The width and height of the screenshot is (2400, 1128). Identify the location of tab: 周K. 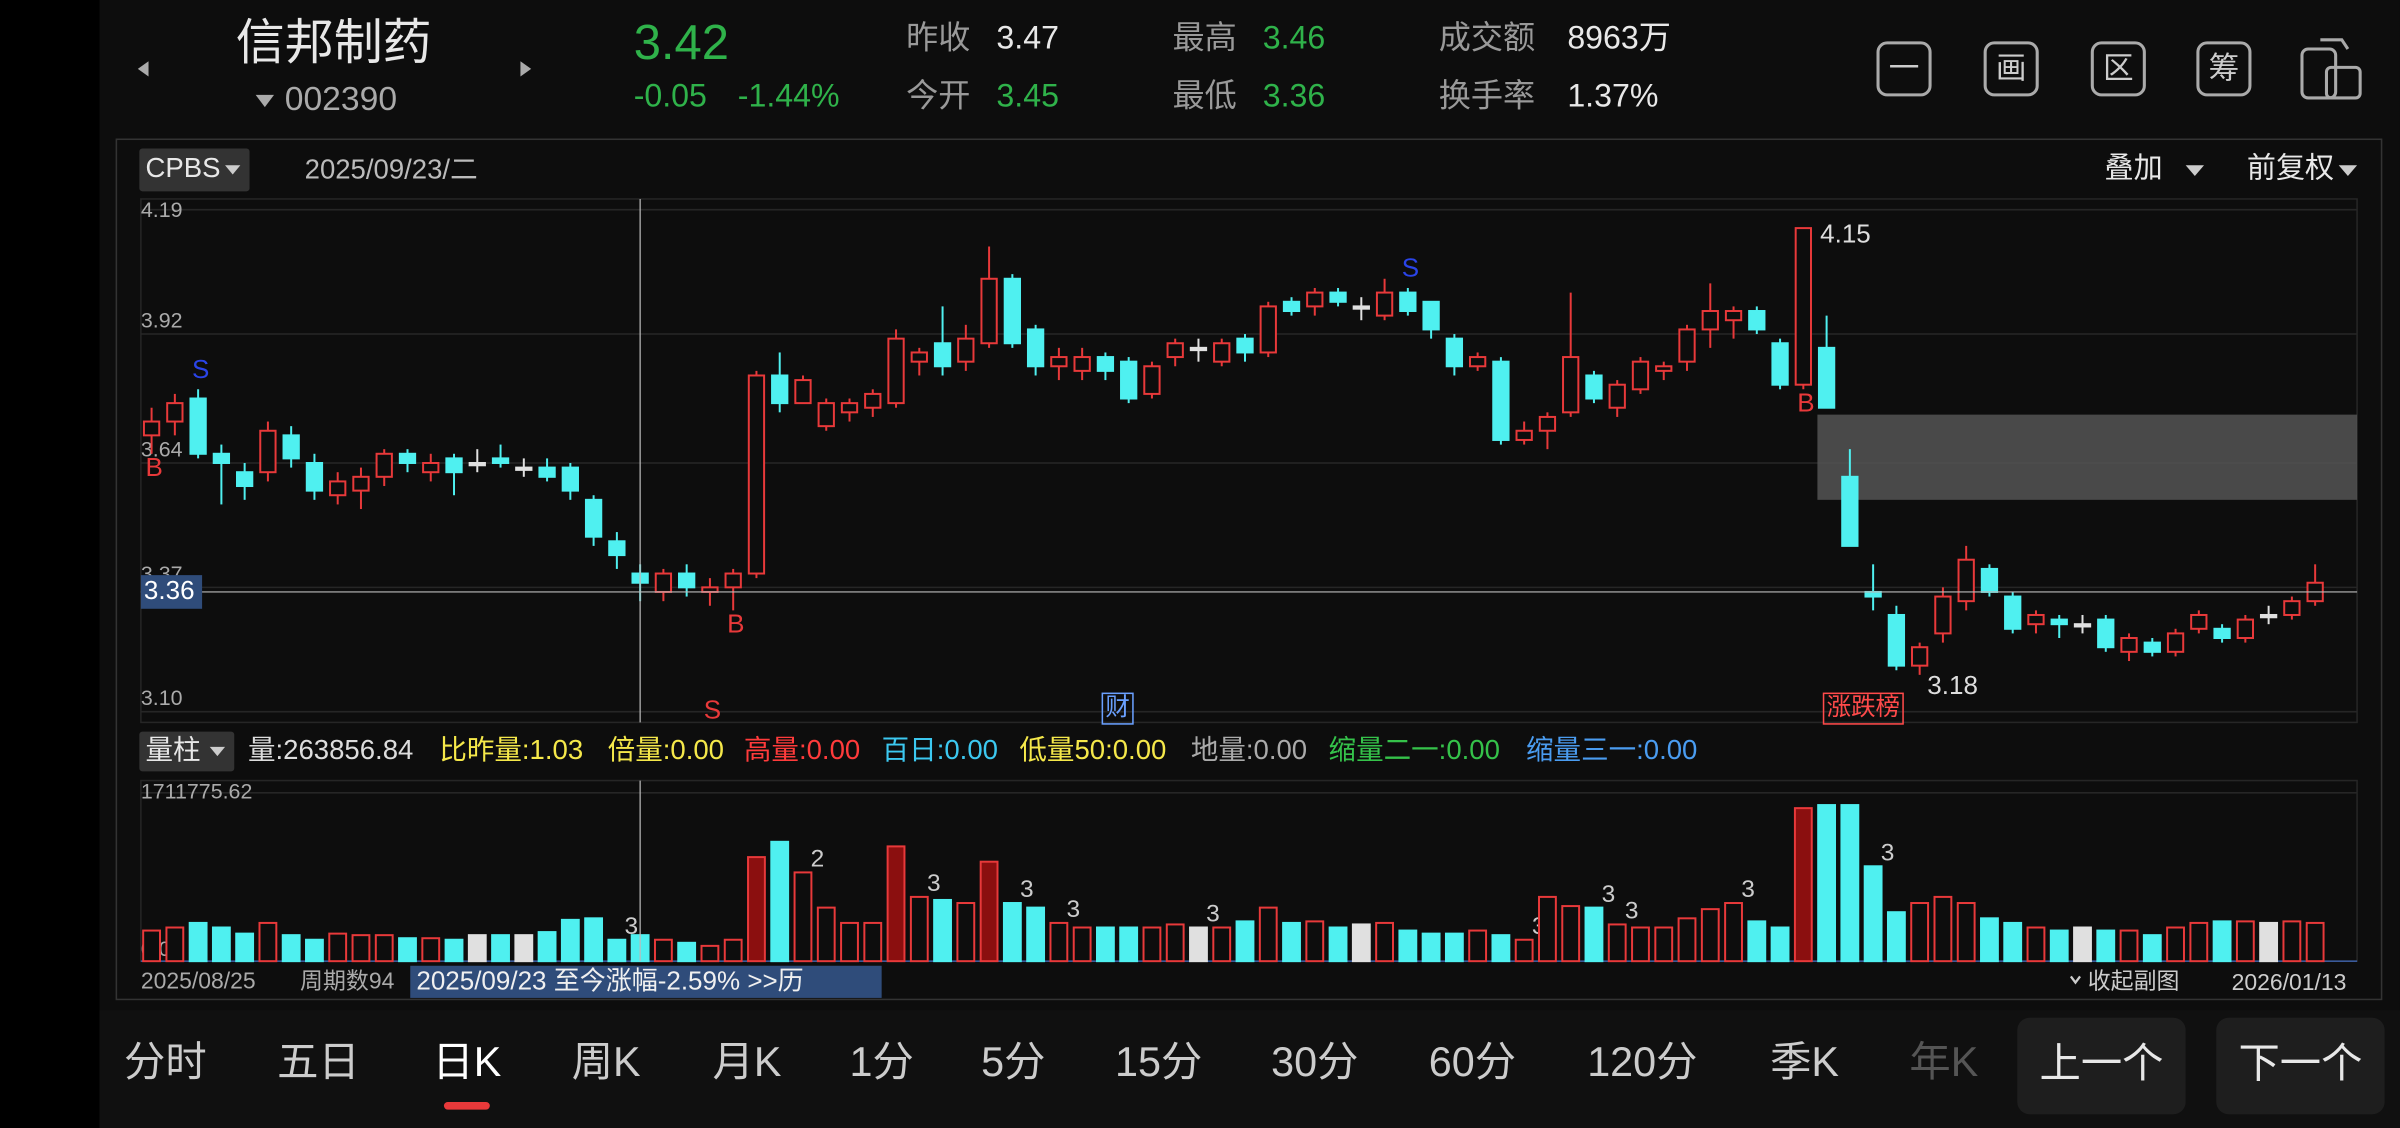
(606, 1062).